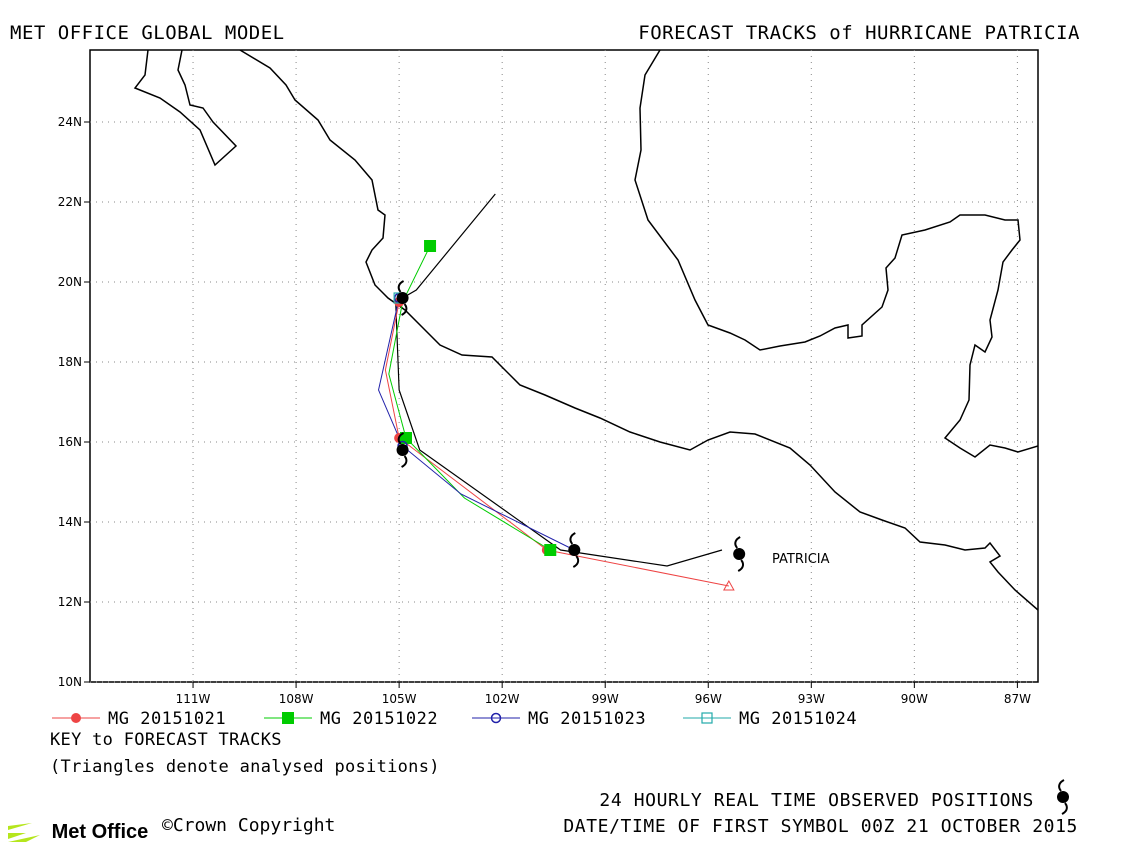 Image resolution: width=1130 pixels, height=844 pixels. I want to click on copyright: ©Crown Copyright, so click(249, 825).